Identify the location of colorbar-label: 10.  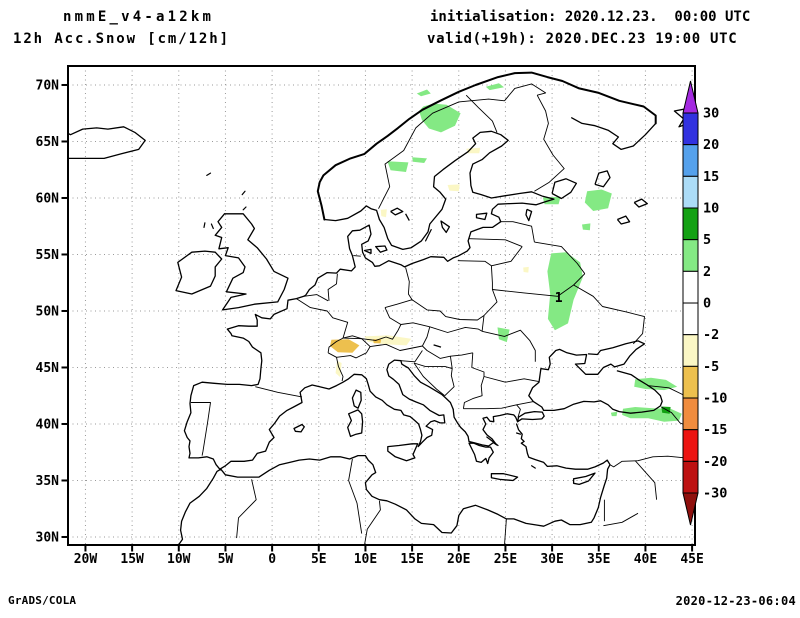
(711, 209).